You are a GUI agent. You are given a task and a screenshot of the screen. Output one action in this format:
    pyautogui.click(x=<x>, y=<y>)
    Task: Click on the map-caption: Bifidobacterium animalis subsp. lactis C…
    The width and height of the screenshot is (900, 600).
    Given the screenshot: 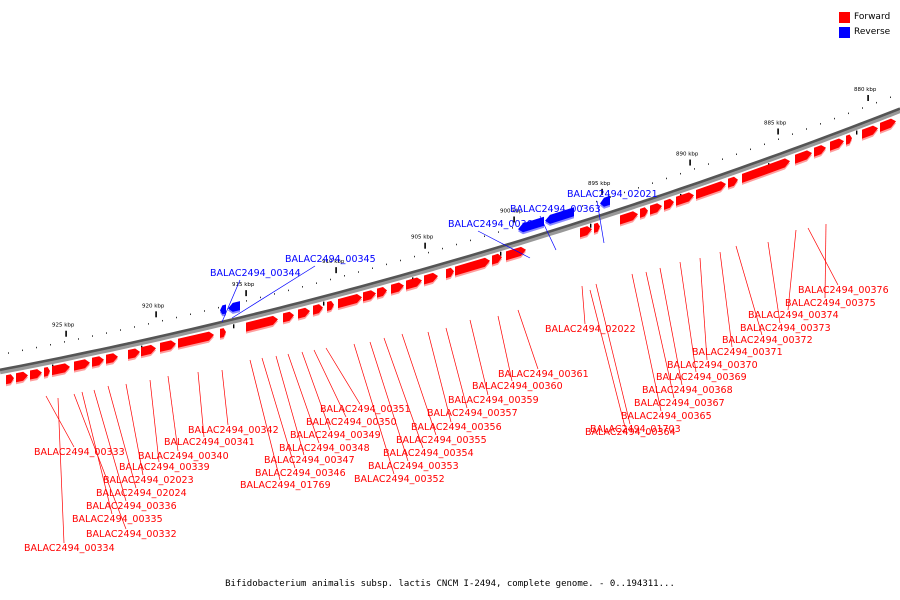 What is the action you would take?
    pyautogui.click(x=450, y=584)
    